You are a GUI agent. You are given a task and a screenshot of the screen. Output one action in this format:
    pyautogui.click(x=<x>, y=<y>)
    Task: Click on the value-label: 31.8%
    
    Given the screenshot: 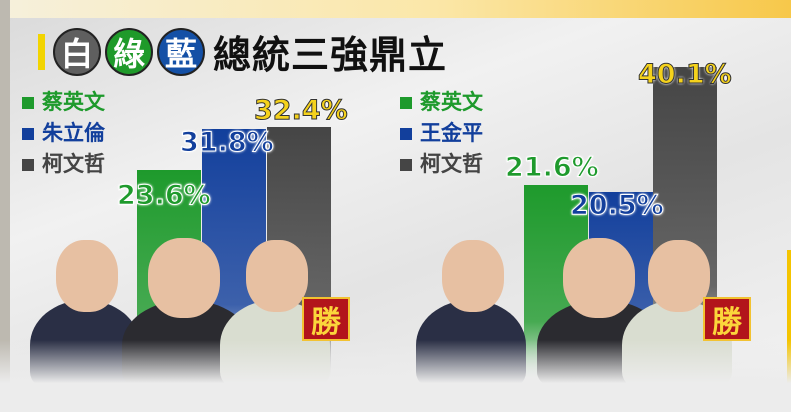 What is the action you would take?
    pyautogui.click(x=227, y=143)
    